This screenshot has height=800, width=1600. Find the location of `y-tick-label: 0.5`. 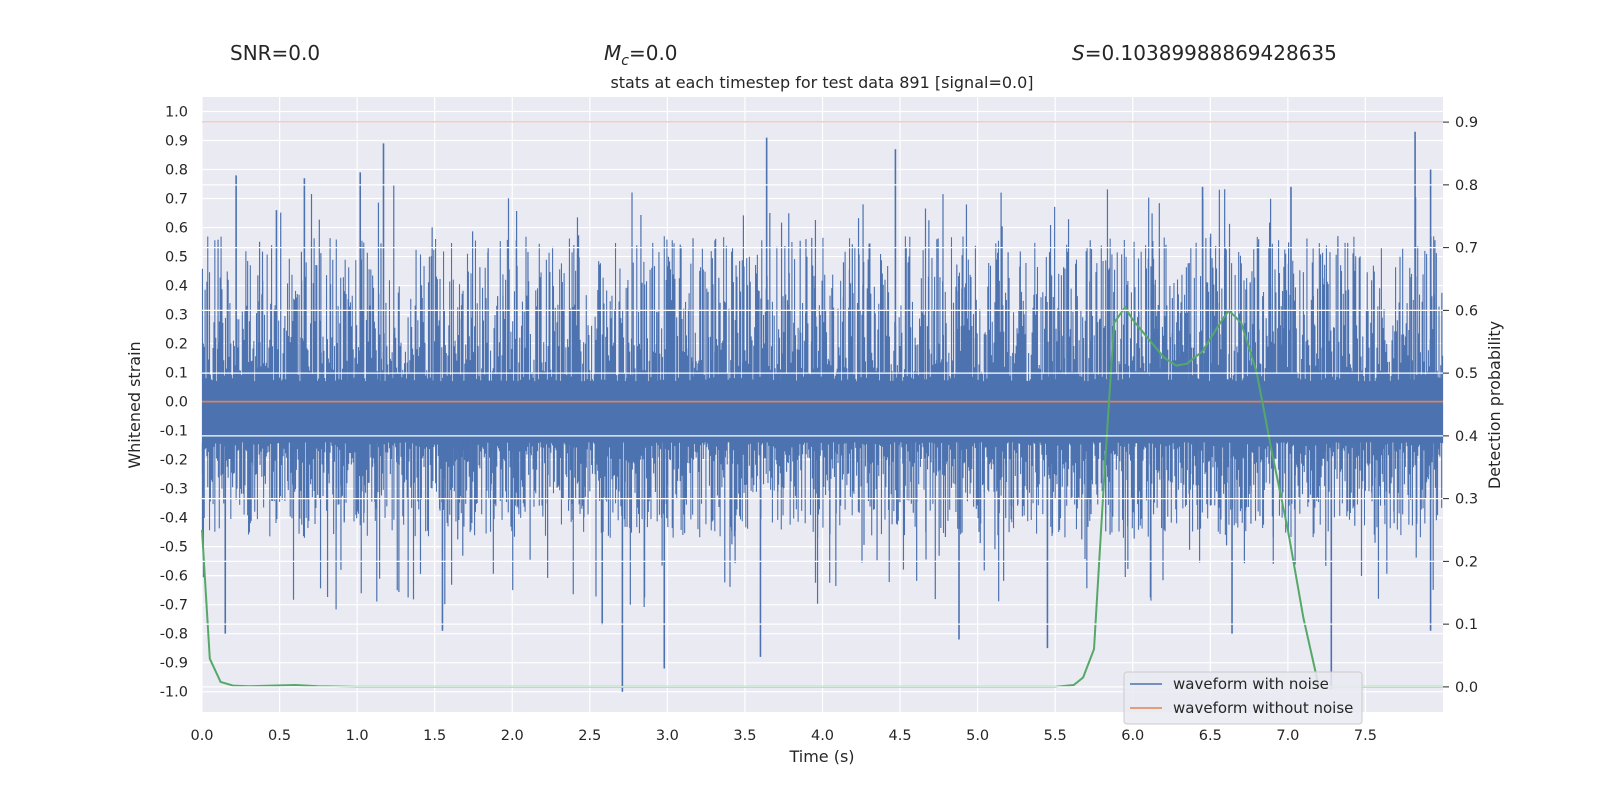

y-tick-label: 0.5 is located at coordinates (176, 258).